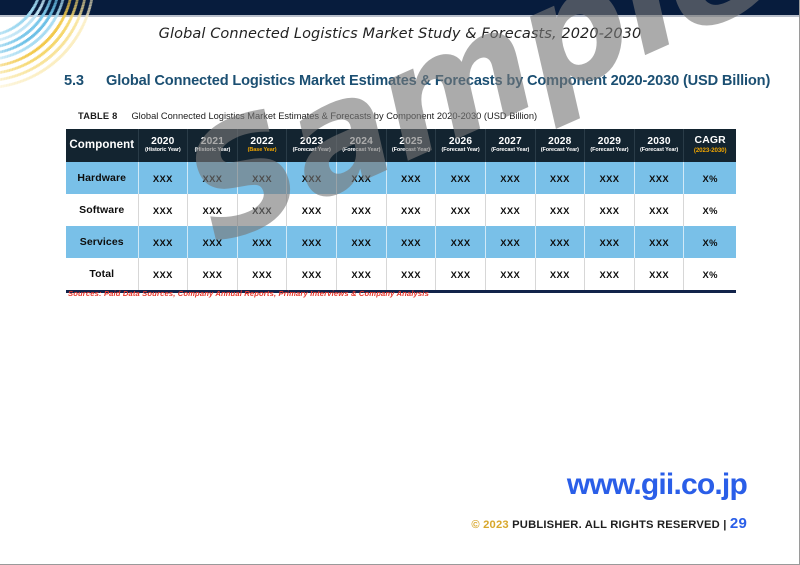 The height and width of the screenshot is (565, 800). Describe the element at coordinates (738, 523) in the screenshot. I see `page-number: 29` at that location.